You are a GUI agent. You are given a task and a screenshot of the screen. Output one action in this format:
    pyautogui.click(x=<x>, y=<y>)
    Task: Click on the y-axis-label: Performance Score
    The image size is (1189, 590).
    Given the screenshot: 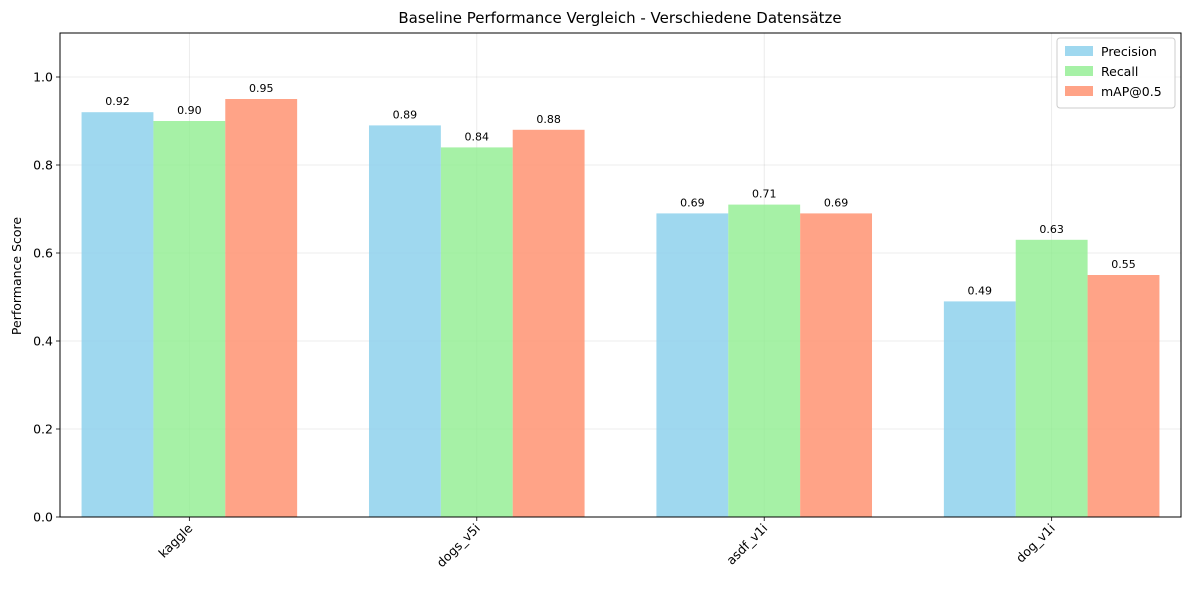 What is the action you would take?
    pyautogui.click(x=16, y=276)
    